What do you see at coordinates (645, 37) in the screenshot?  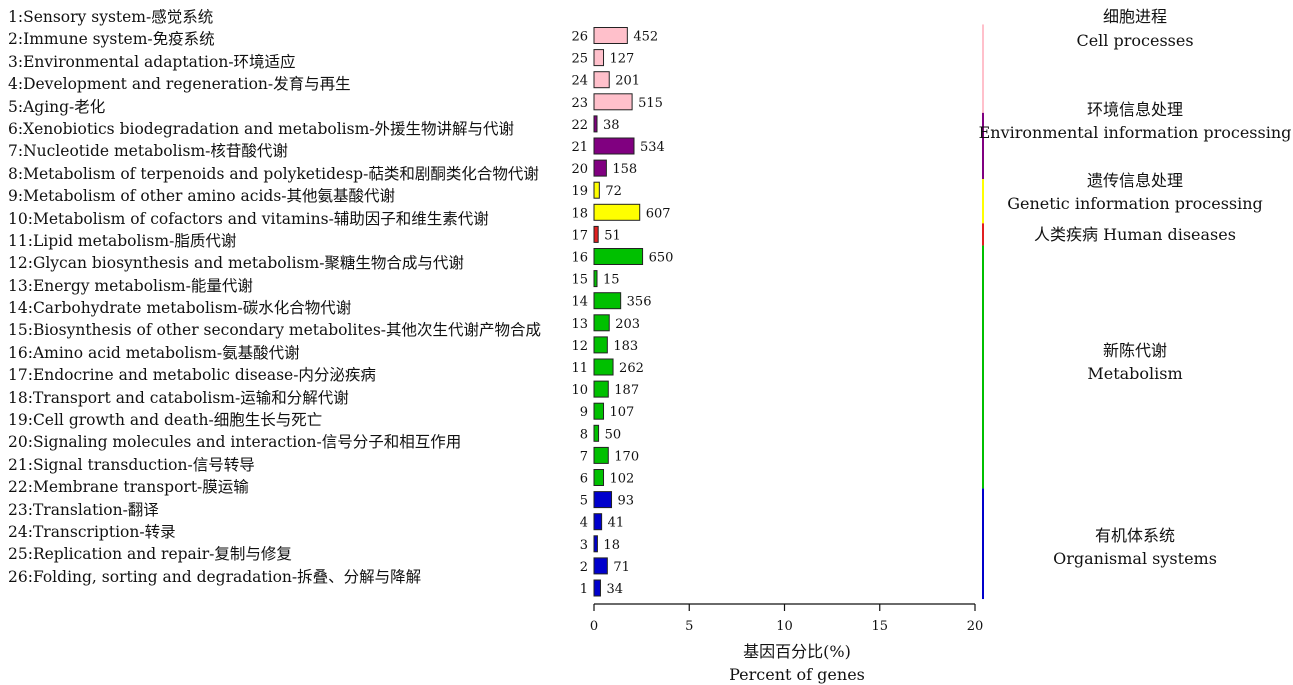 I see `data-label-26: 452` at bounding box center [645, 37].